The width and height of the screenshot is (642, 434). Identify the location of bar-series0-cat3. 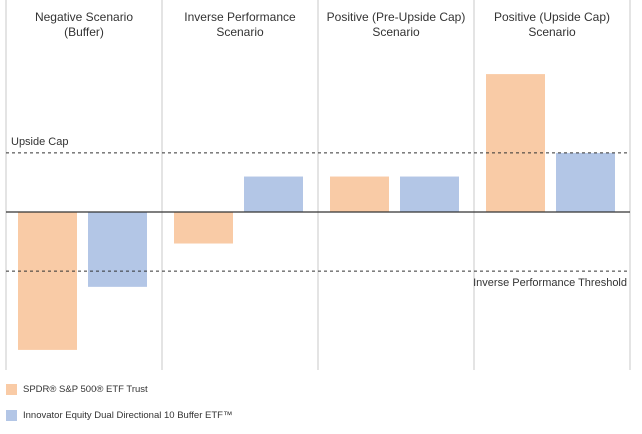
(515, 143).